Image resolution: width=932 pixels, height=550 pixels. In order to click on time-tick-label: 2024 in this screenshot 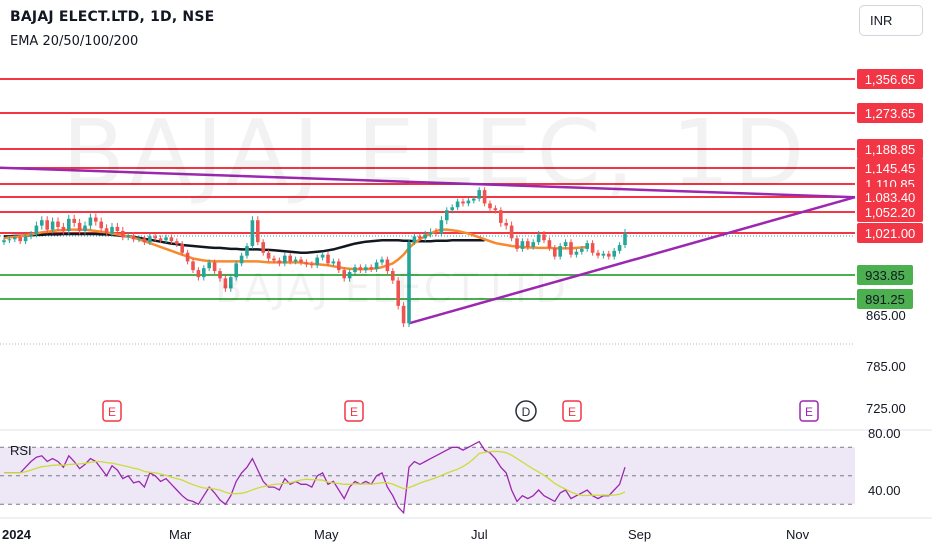, I will do `click(17, 534)`.